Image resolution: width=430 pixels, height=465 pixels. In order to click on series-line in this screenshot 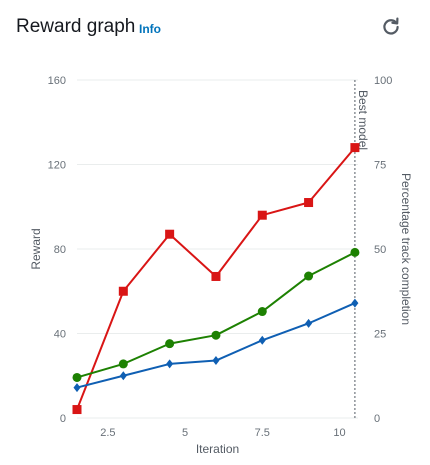, I will do `click(216, 345)`.